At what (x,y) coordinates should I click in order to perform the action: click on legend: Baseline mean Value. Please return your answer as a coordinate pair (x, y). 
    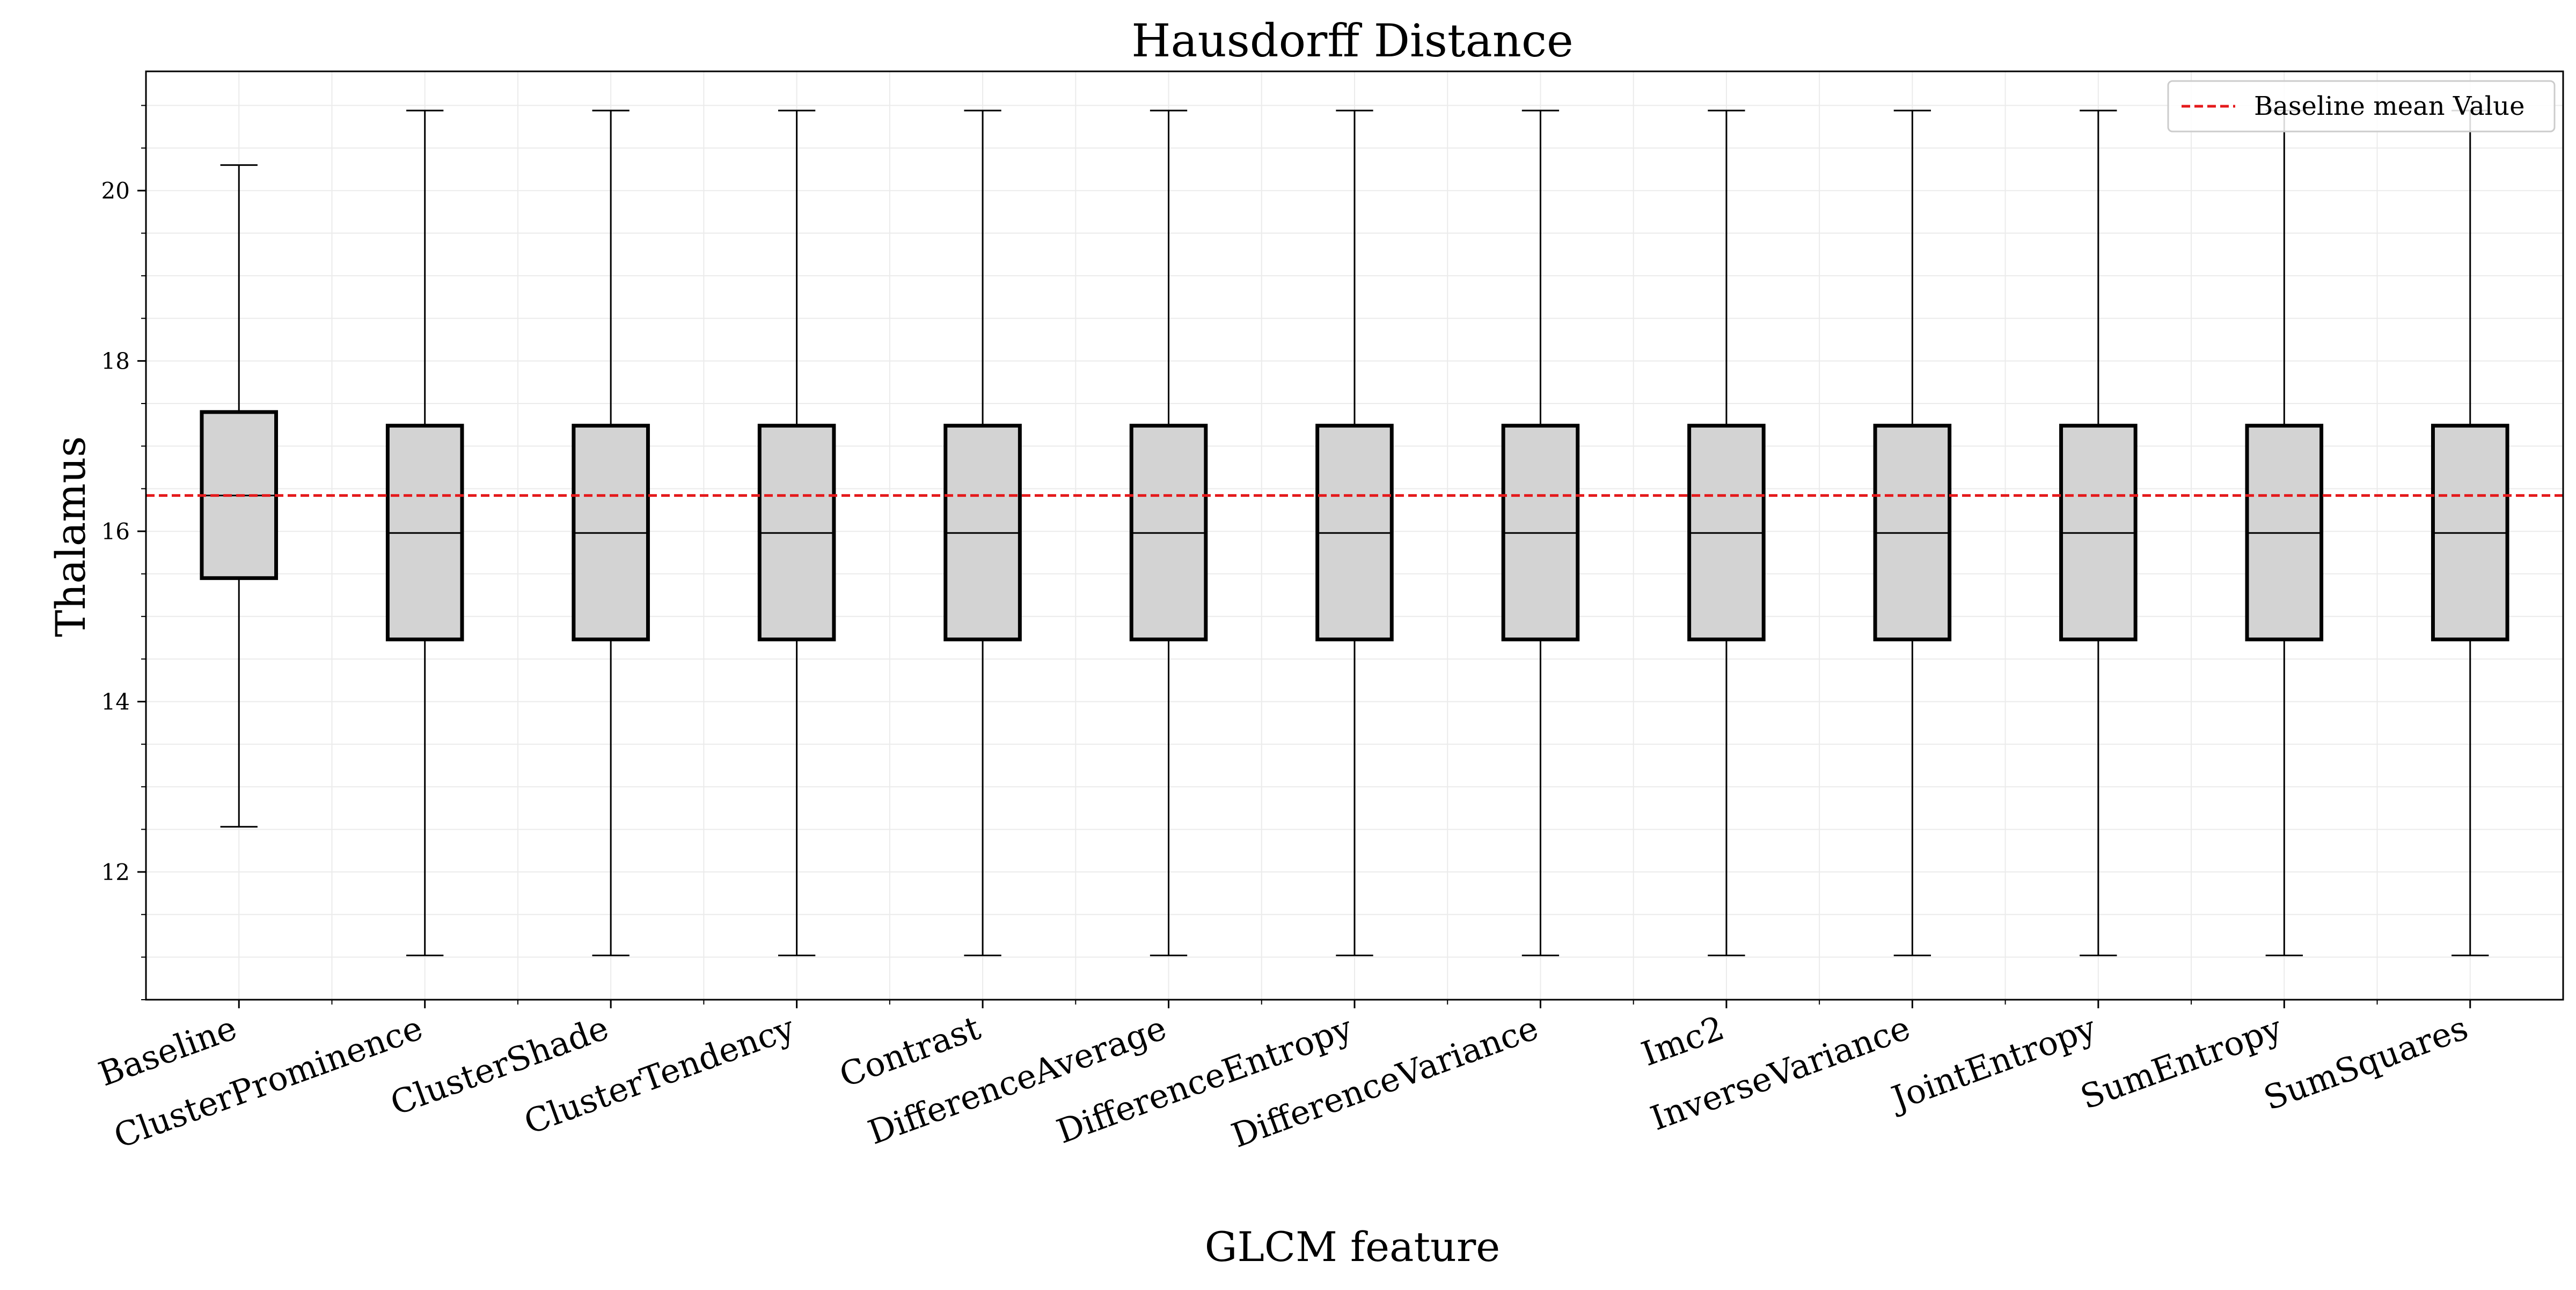
    Looking at the image, I should click on (2361, 106).